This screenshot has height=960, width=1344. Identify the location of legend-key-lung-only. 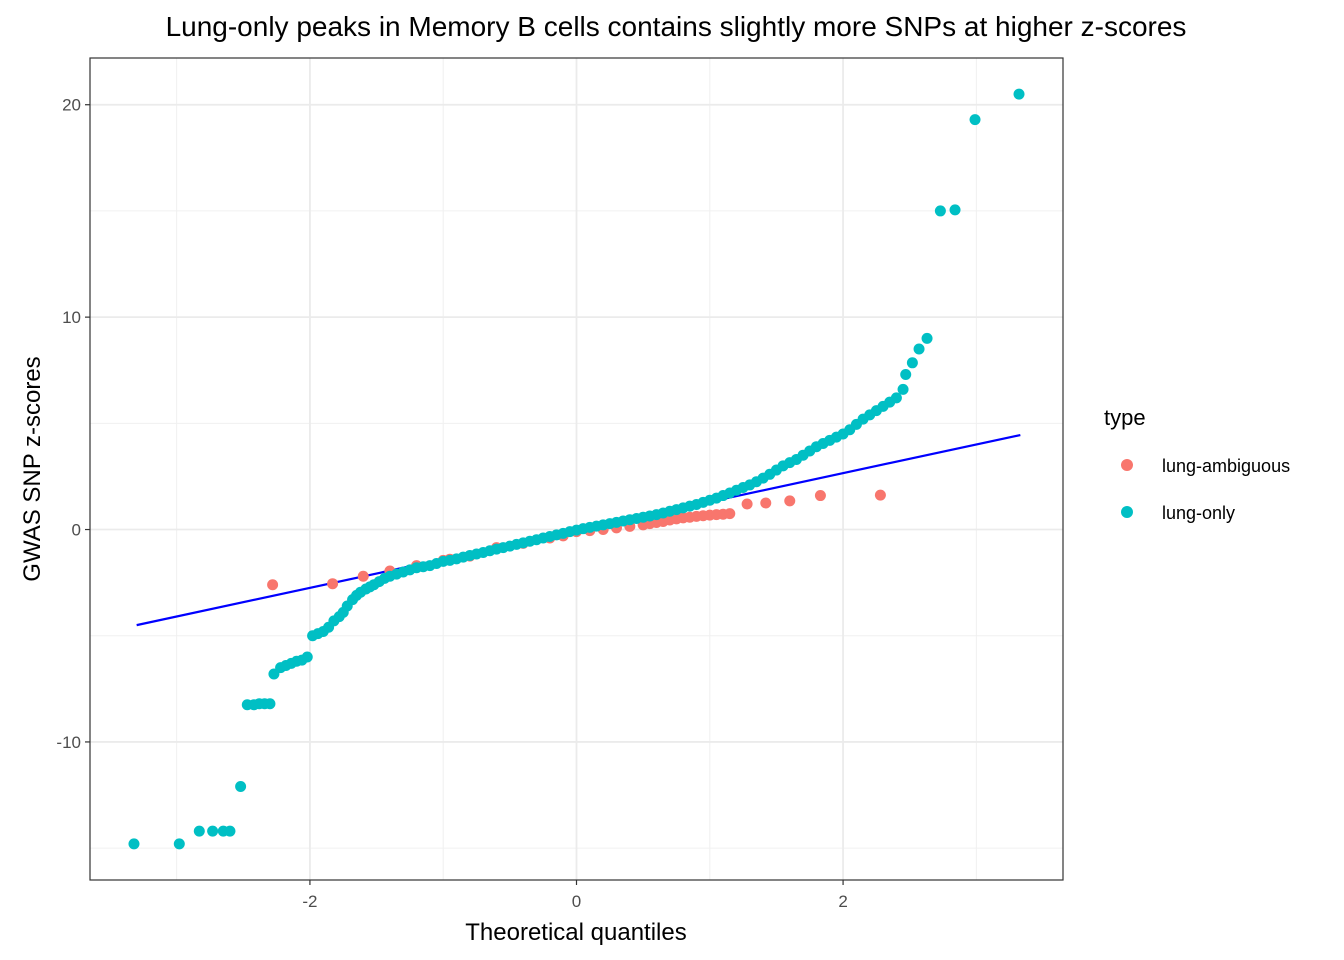
(1127, 512).